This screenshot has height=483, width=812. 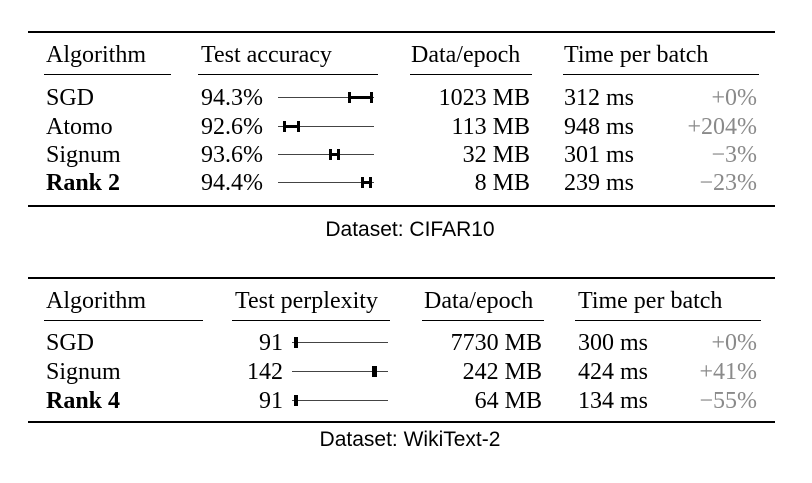 I want to click on table2-row1-time: 300 ms, so click(x=613, y=343).